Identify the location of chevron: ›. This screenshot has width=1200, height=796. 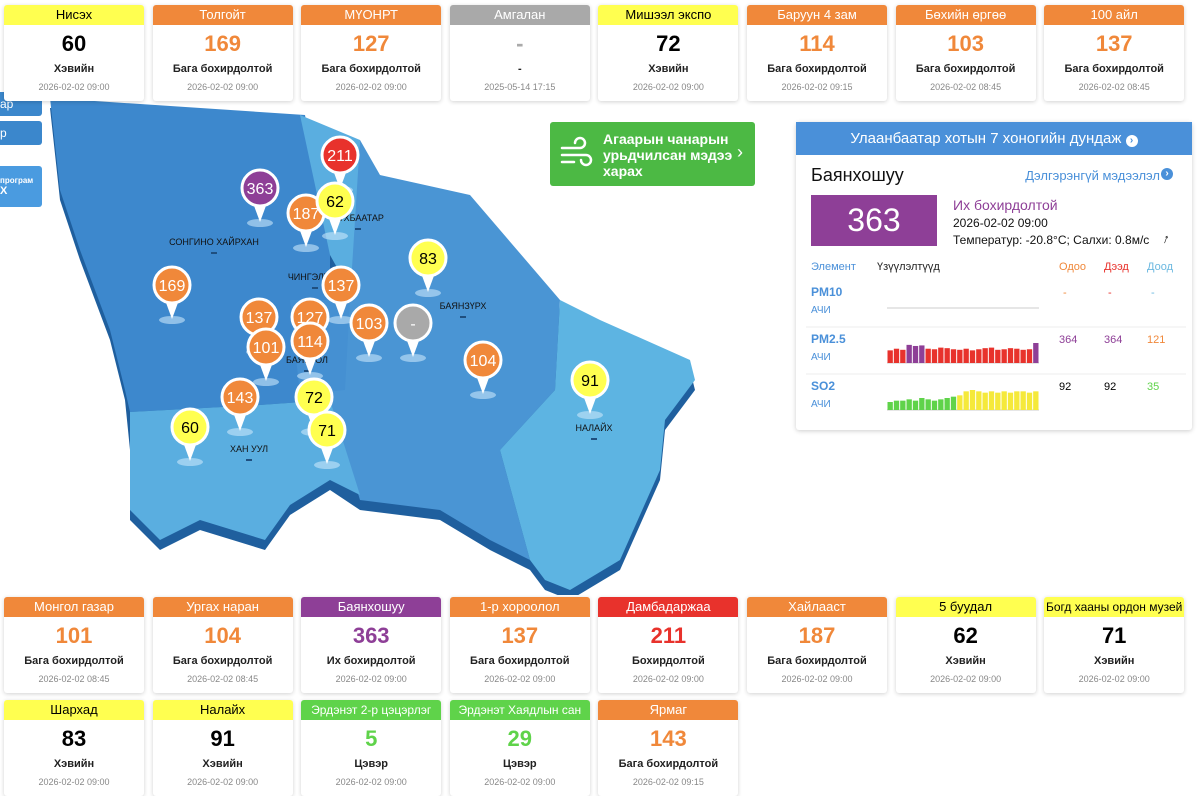
(740, 152).